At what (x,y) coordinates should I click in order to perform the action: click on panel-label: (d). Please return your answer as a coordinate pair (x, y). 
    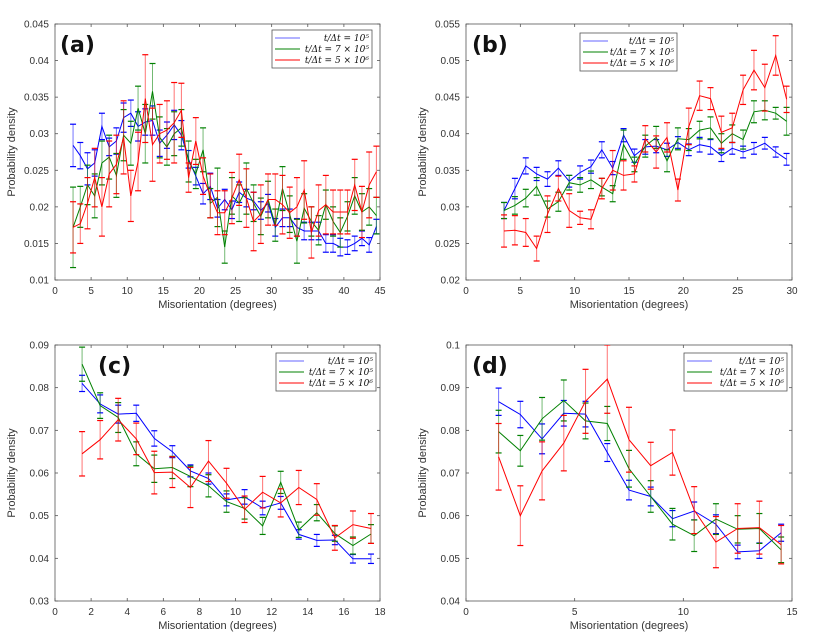
    Looking at the image, I should click on (490, 366).